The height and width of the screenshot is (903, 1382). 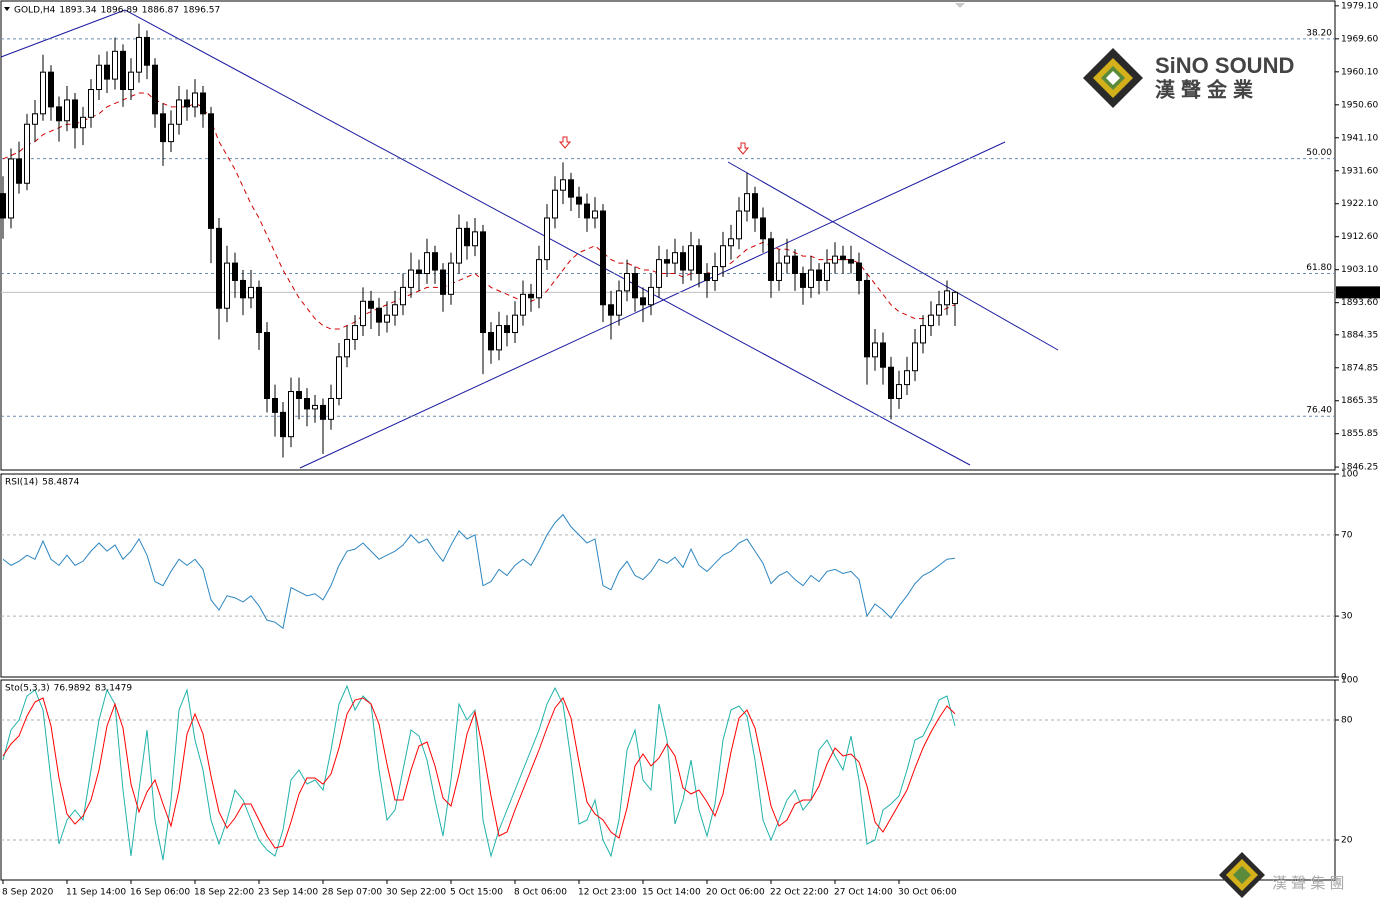 I want to click on fib-label: 61.80, so click(x=1319, y=268).